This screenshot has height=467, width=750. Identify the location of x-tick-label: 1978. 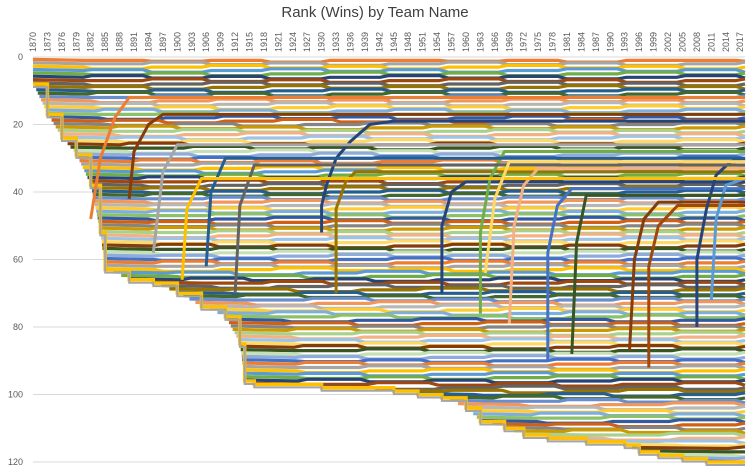
(553, 42).